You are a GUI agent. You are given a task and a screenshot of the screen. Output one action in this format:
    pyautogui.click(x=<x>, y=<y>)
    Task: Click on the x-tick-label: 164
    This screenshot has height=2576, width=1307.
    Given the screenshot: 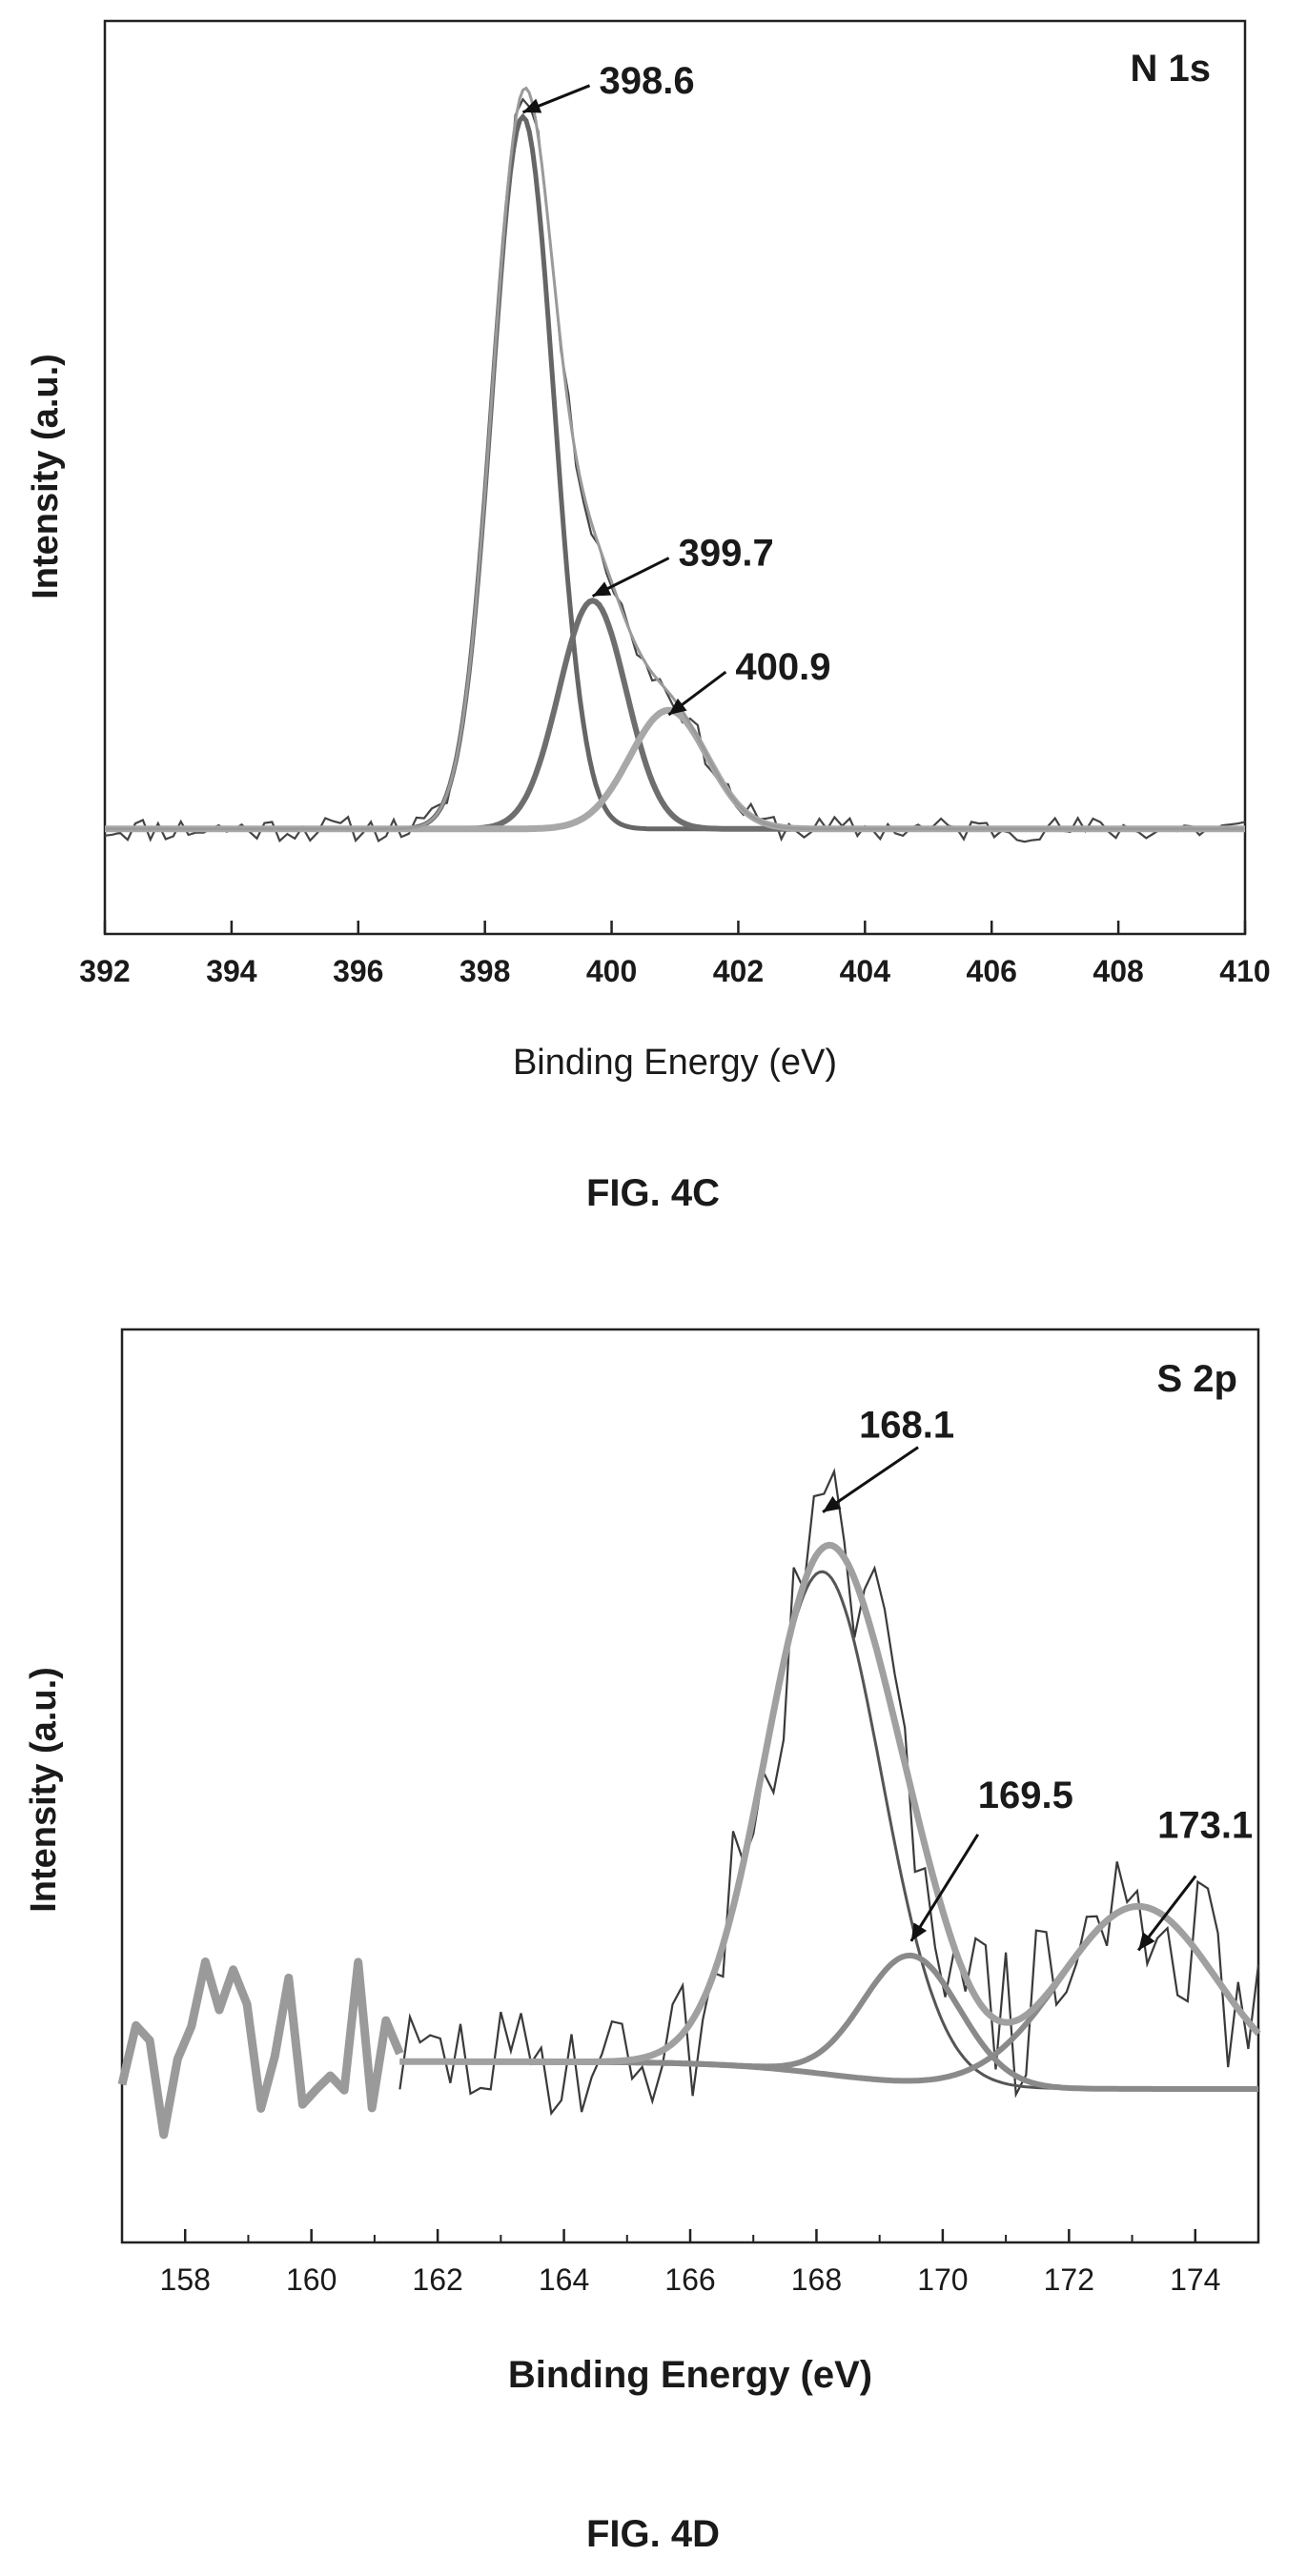 What is the action you would take?
    pyautogui.click(x=564, y=2279)
    